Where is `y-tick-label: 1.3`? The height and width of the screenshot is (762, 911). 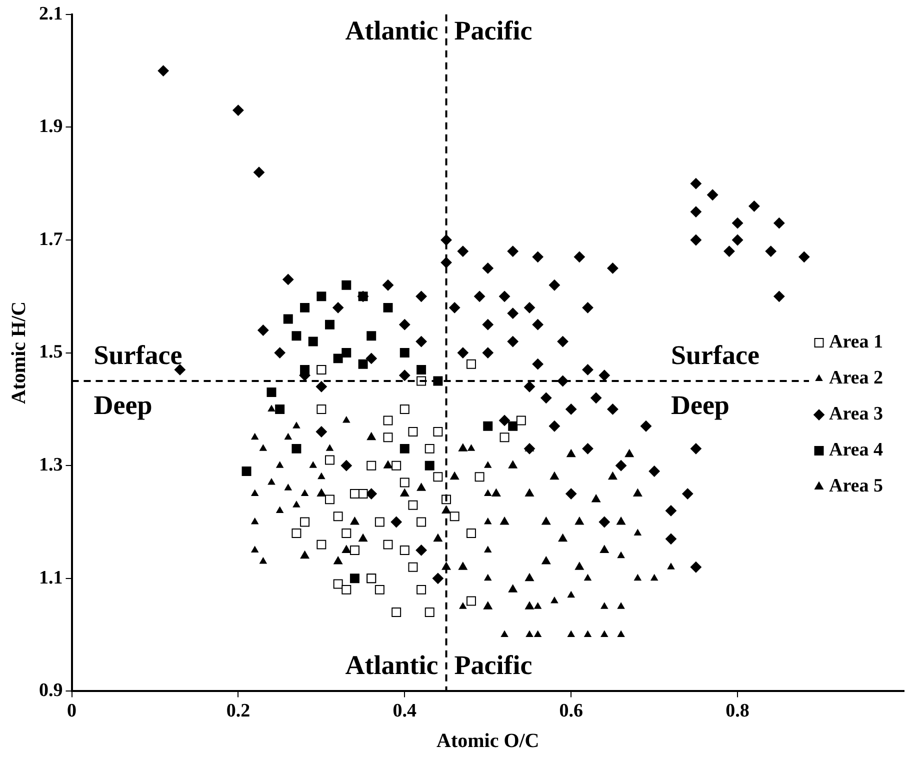
y-tick-label: 1.3 is located at coordinates (51, 465).